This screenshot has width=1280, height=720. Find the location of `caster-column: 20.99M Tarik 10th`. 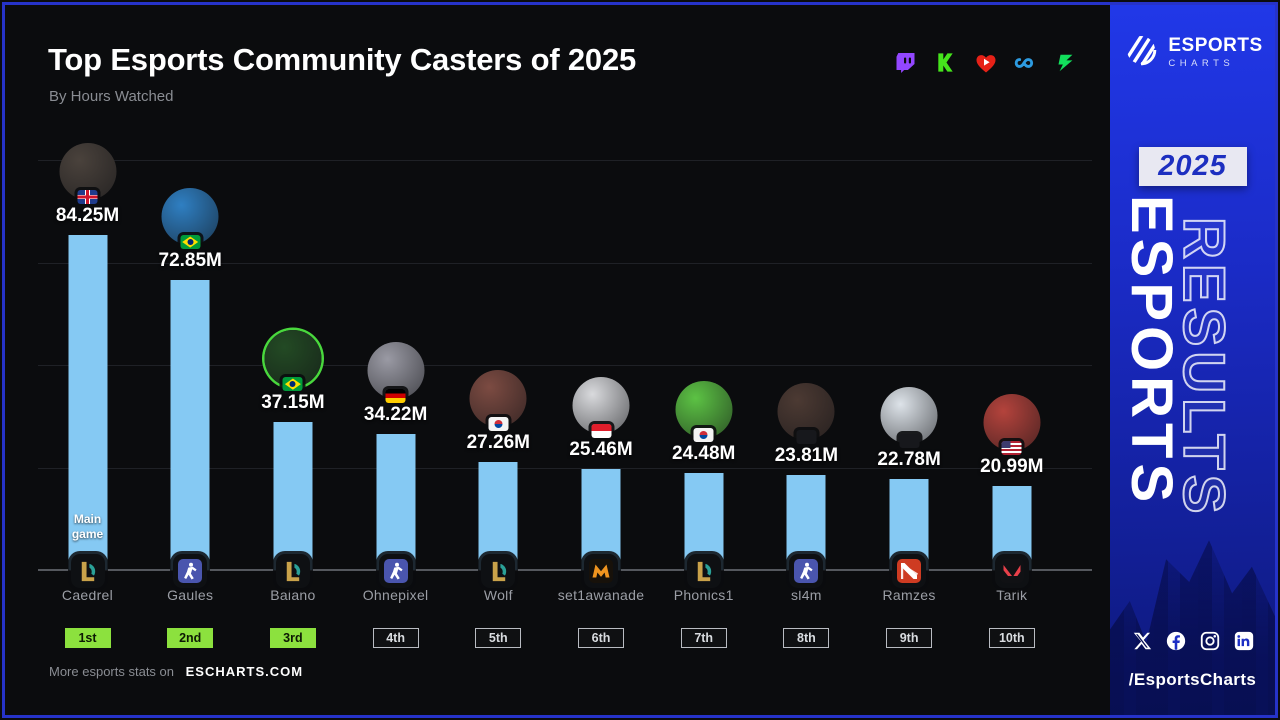

caster-column: 20.99M Tarik 10th is located at coordinates (1012, 400).